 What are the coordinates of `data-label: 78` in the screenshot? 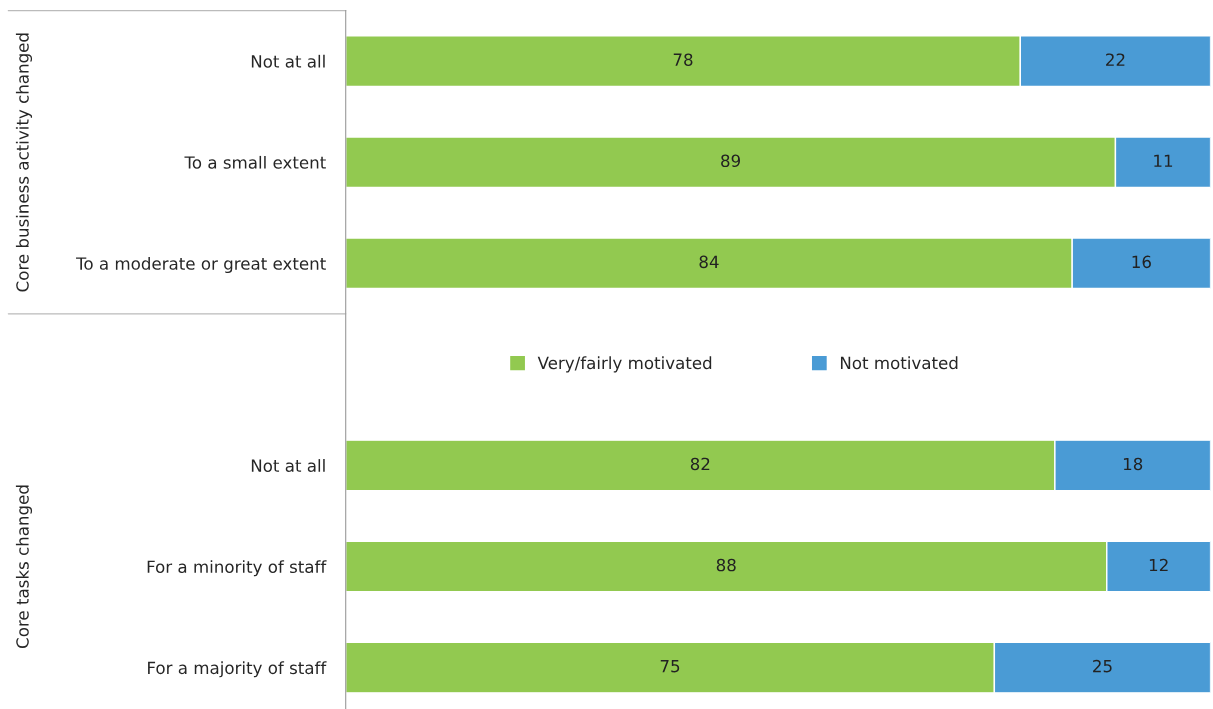 It's located at (683, 59).